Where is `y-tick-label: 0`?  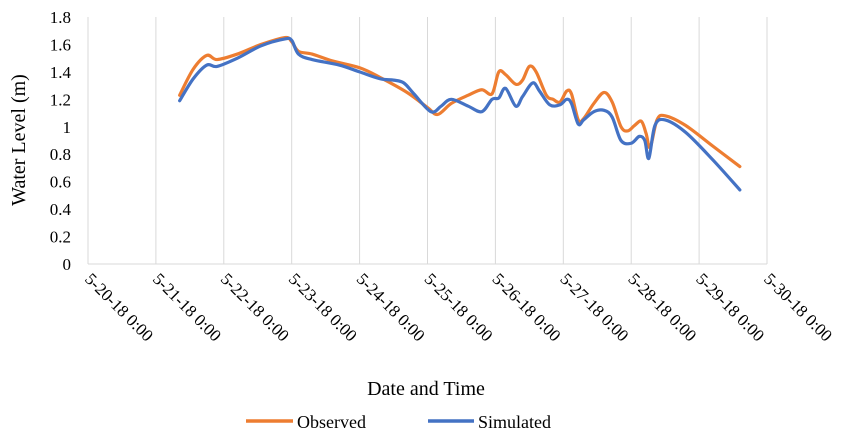 y-tick-label: 0 is located at coordinates (67, 264).